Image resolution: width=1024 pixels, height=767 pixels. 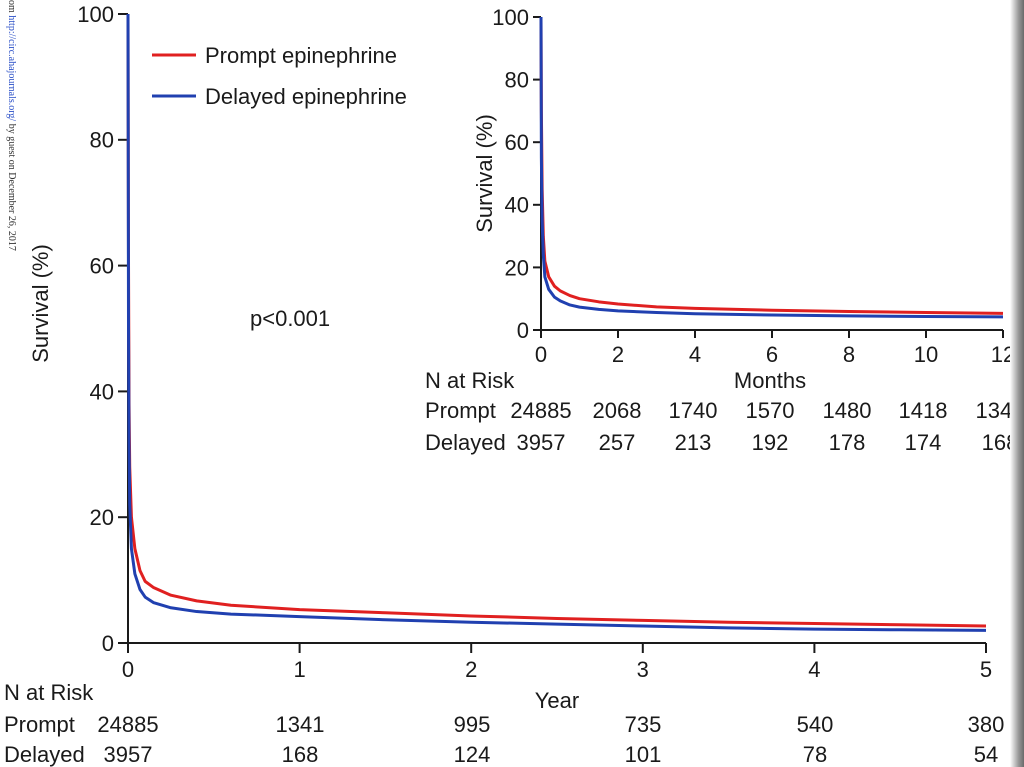 What do you see at coordinates (108, 643) in the screenshot?
I see `main-y-tick-label: 0` at bounding box center [108, 643].